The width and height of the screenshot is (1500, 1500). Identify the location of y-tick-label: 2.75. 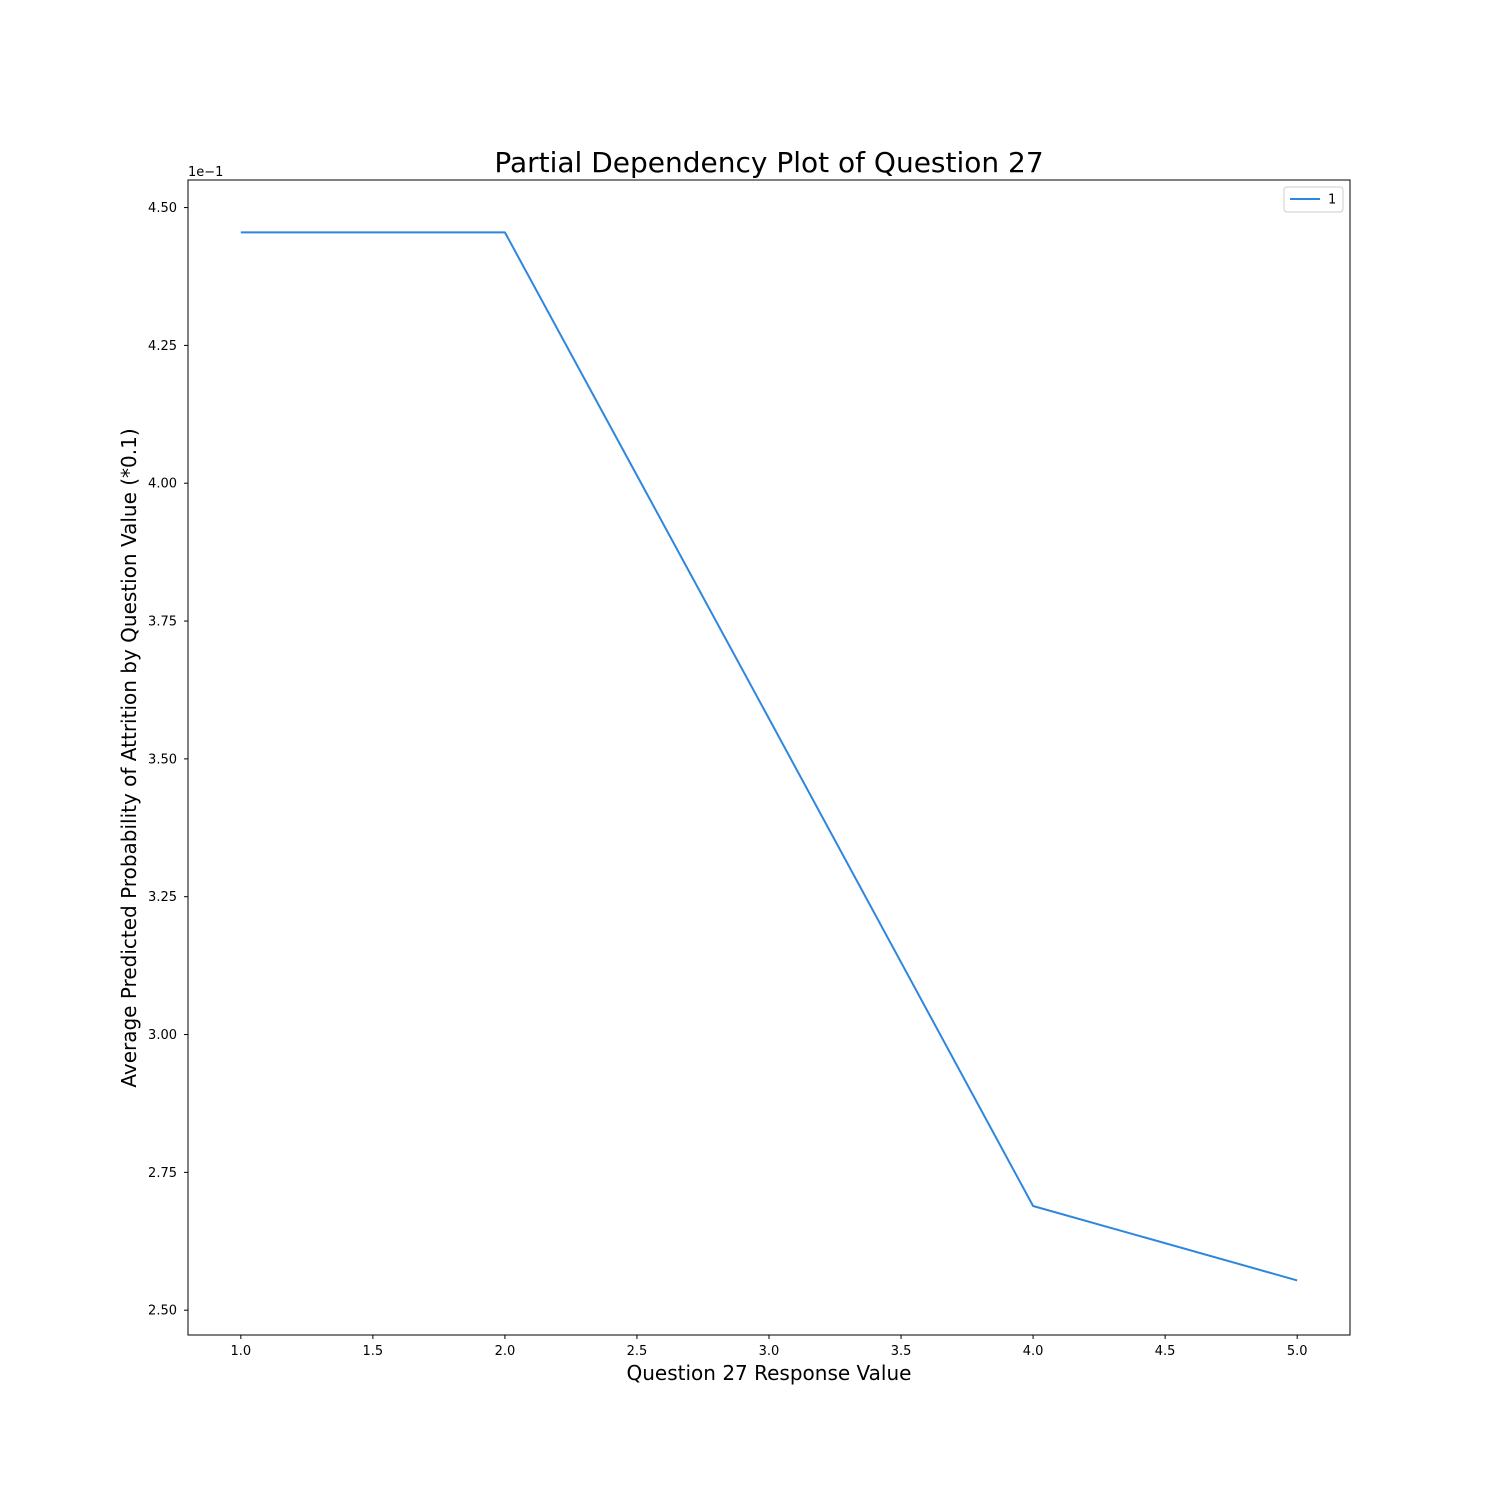
(162, 1173).